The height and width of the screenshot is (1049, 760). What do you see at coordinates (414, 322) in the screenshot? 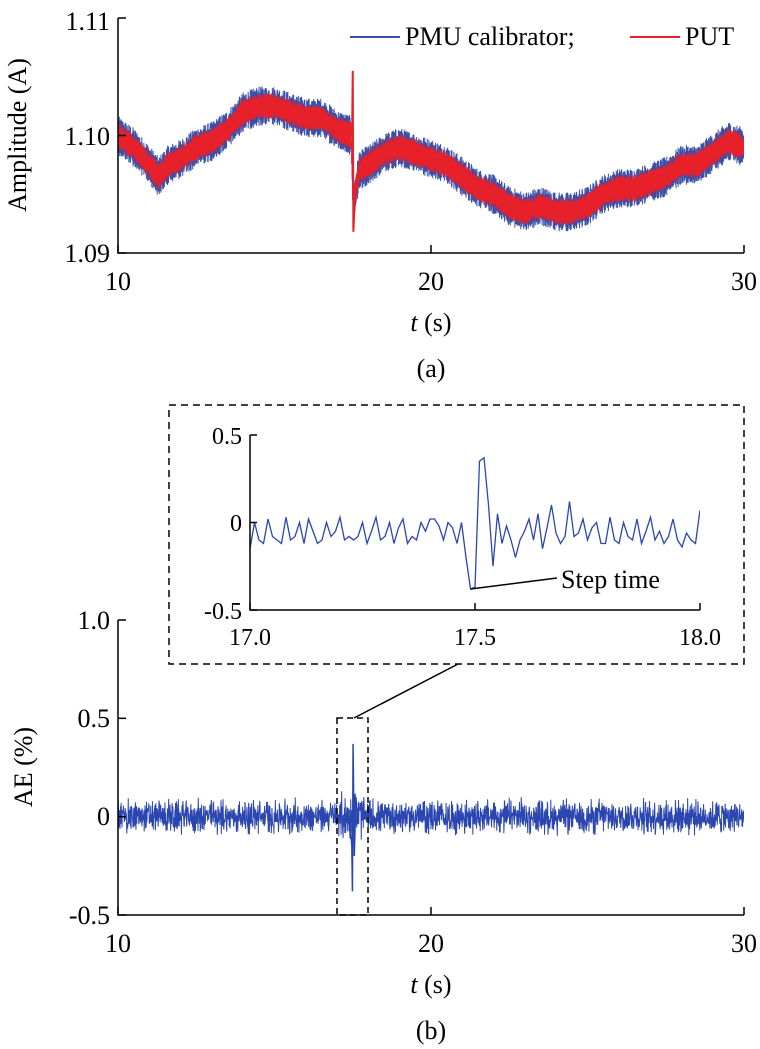
I see `panel-a-xlabel-var: t` at bounding box center [414, 322].